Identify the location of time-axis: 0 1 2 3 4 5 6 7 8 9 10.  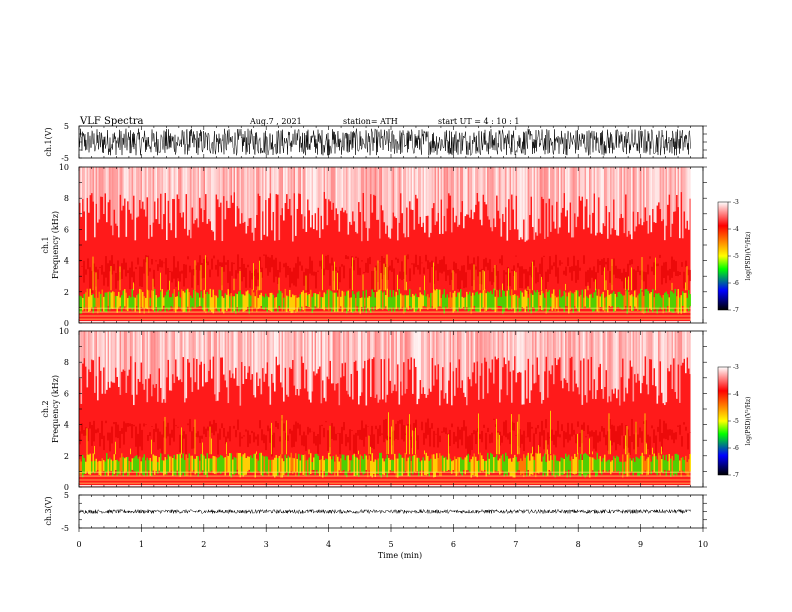
(392, 538).